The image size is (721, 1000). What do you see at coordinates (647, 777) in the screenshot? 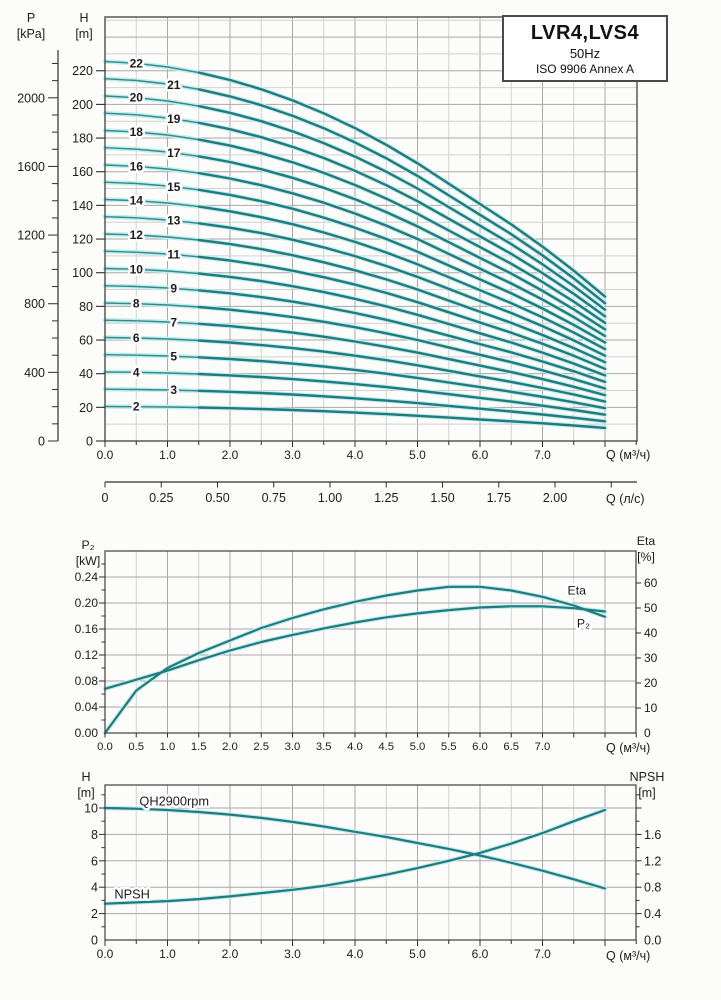
I see `svg-text: NPSH` at bounding box center [647, 777].